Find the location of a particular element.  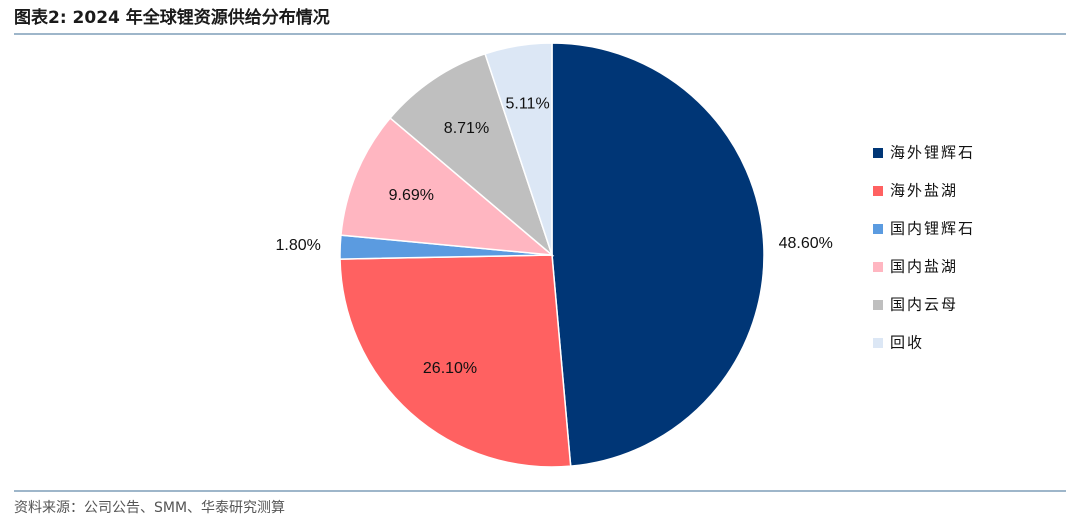

data-label: 1.80% is located at coordinates (297, 245).